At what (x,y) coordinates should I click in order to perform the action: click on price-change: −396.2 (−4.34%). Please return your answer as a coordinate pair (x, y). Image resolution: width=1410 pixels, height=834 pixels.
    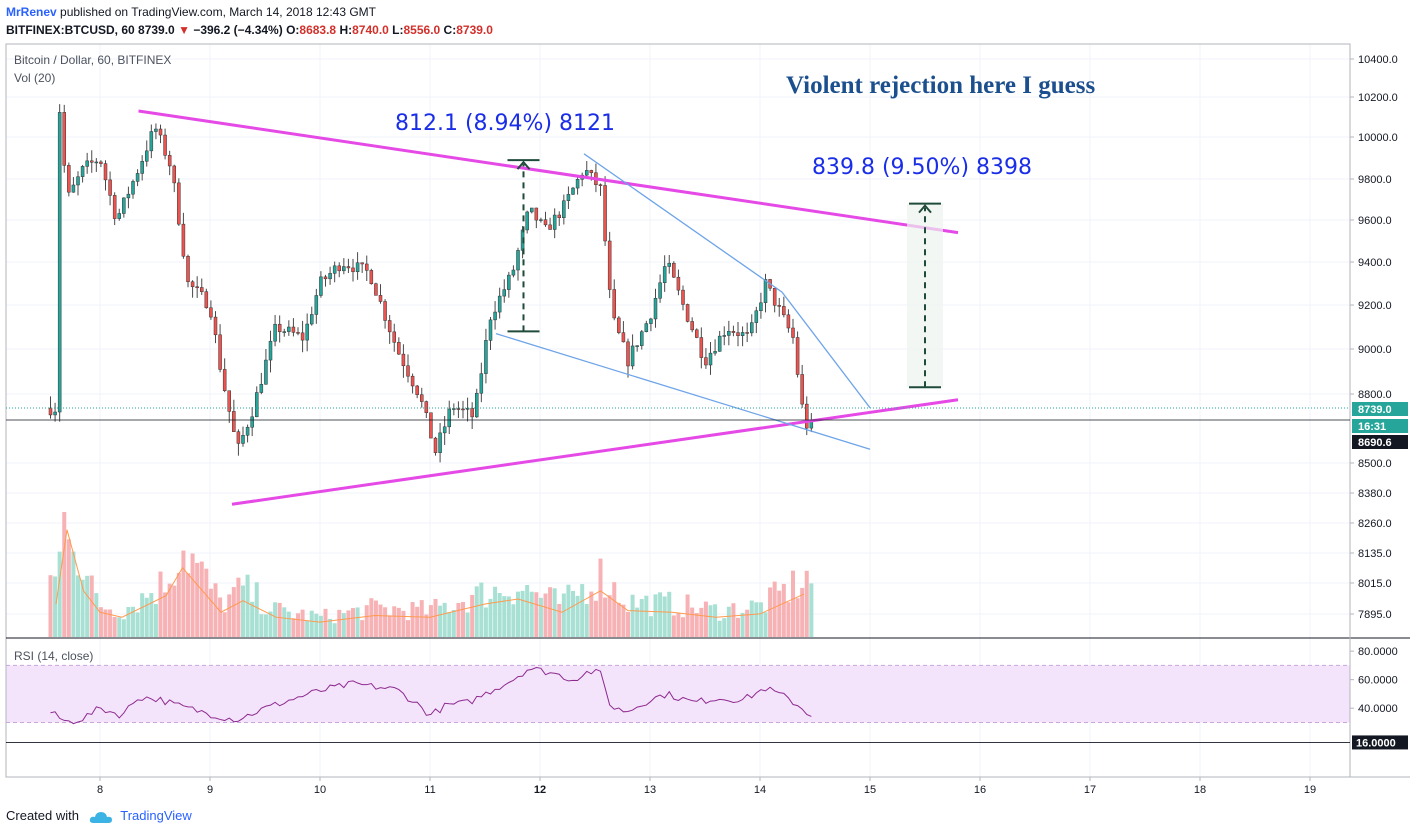
    Looking at the image, I should click on (238, 30).